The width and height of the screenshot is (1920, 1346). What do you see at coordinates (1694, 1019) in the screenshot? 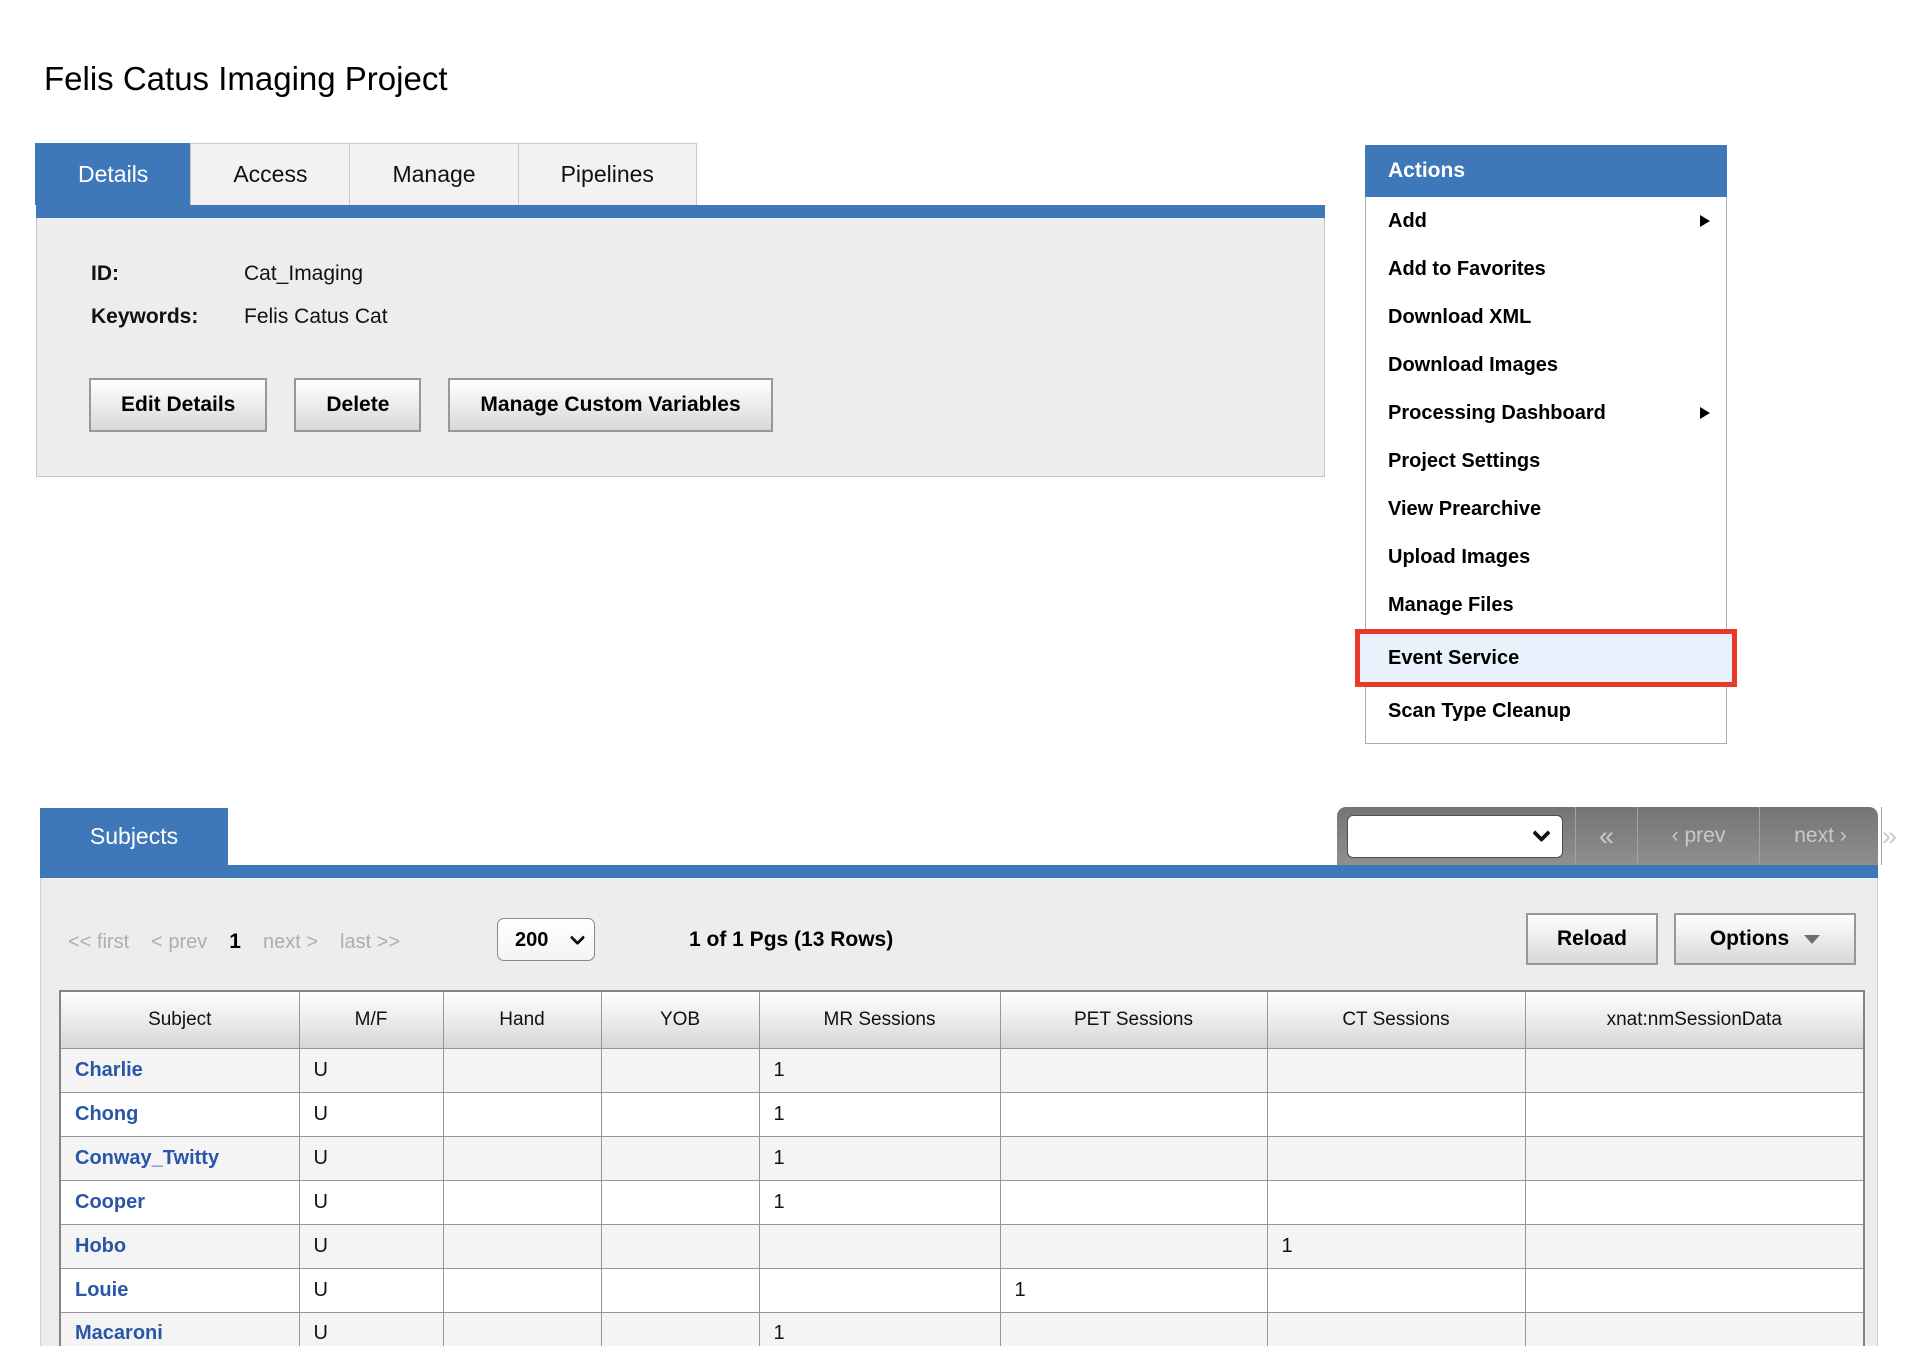
I see `column-header-xnat-nmsessiondata: xnat:nmSessionData` at bounding box center [1694, 1019].